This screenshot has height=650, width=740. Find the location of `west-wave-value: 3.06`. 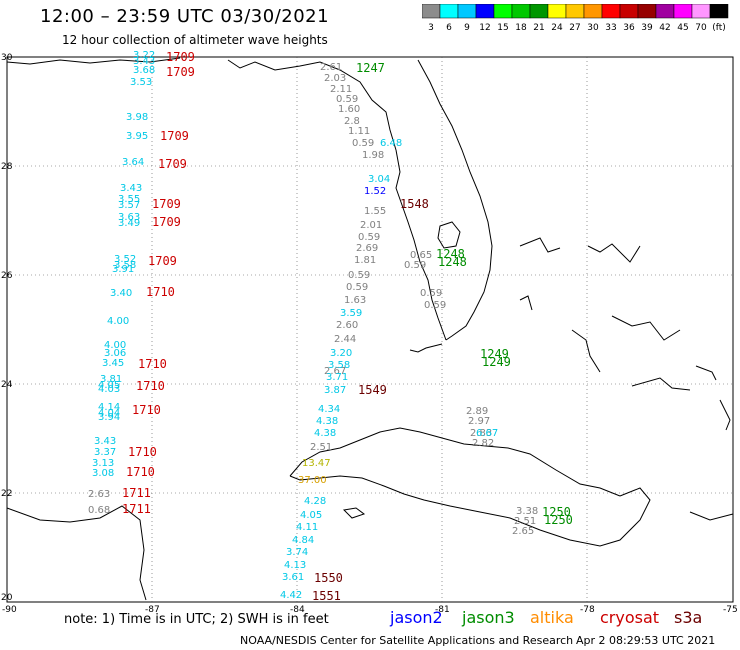

west-wave-value: 3.06 is located at coordinates (115, 353).